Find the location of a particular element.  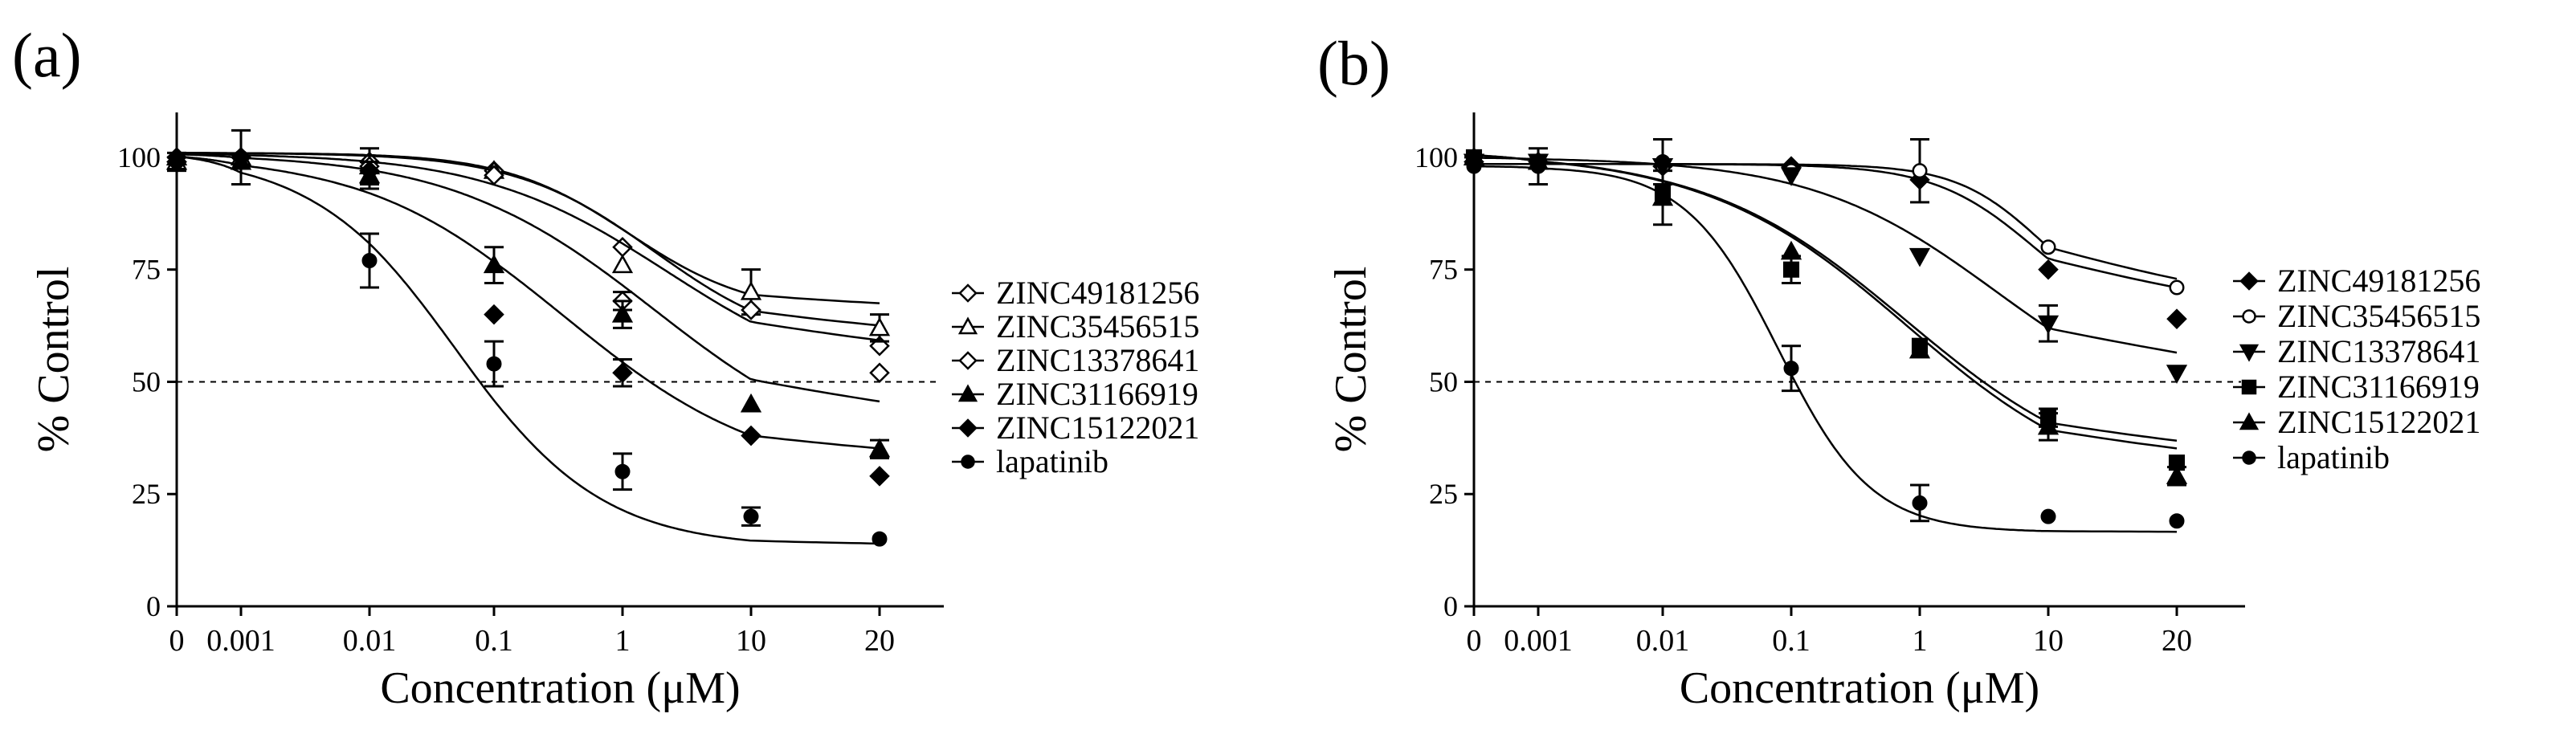

y-tick-label: 25 is located at coordinates (1443, 494).